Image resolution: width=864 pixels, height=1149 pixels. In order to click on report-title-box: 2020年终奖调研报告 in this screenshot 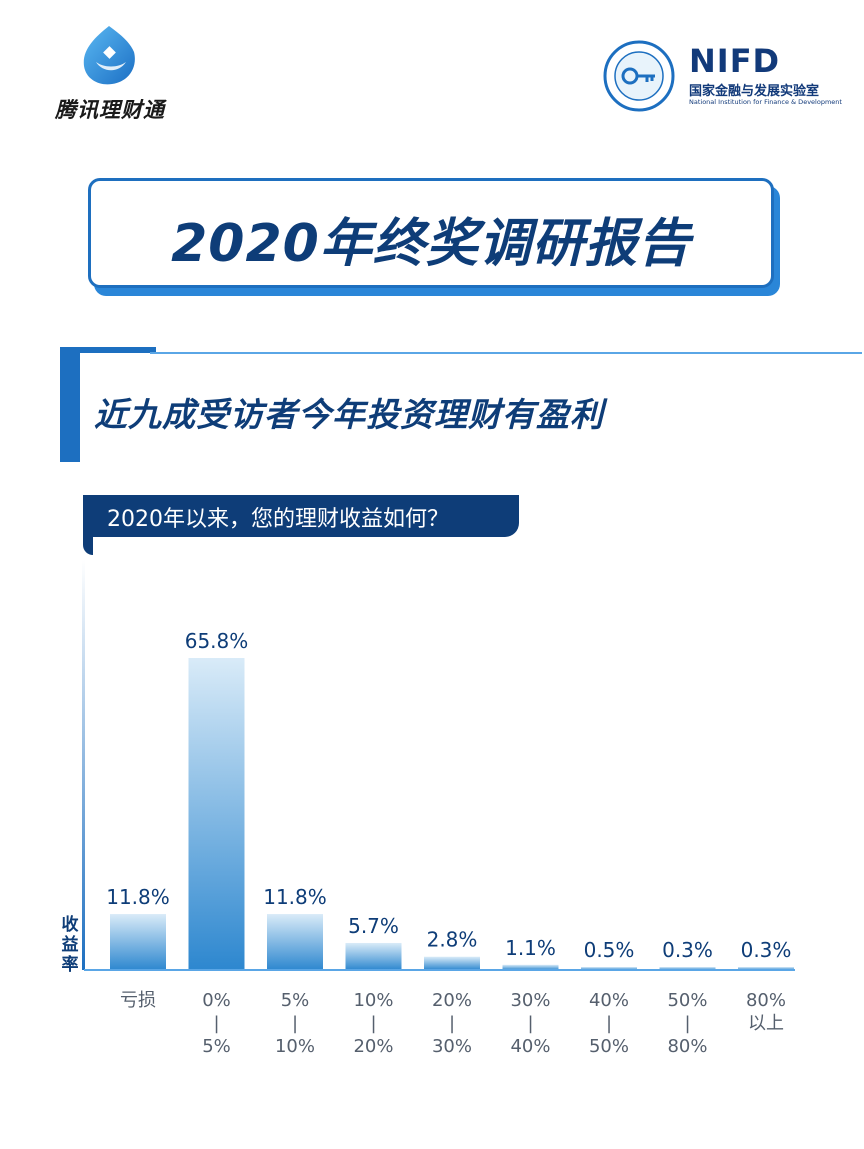, I will do `click(431, 233)`.